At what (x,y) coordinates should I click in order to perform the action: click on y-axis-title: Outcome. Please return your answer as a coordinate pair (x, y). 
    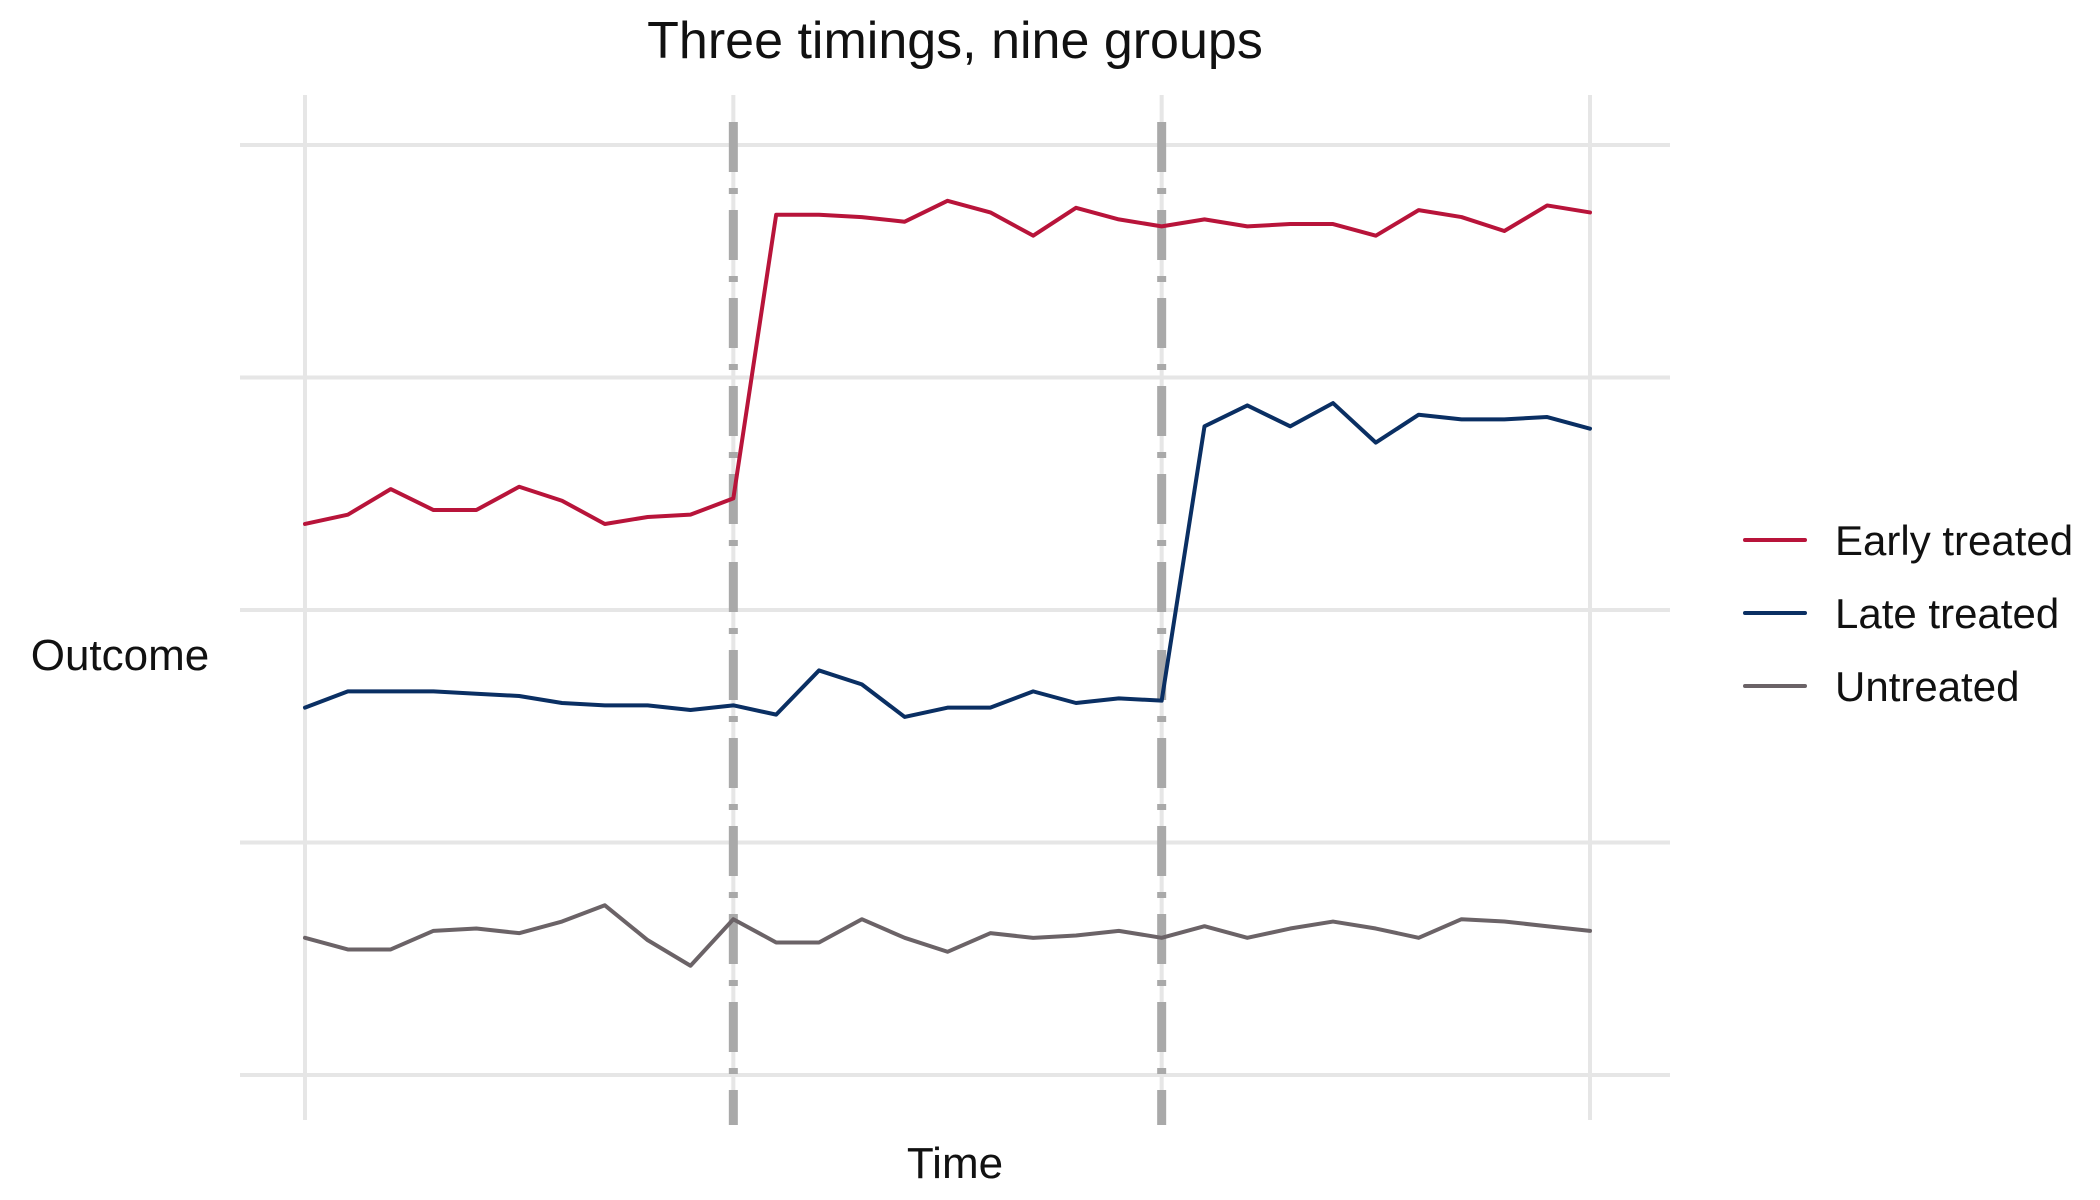
    Looking at the image, I should click on (120, 655).